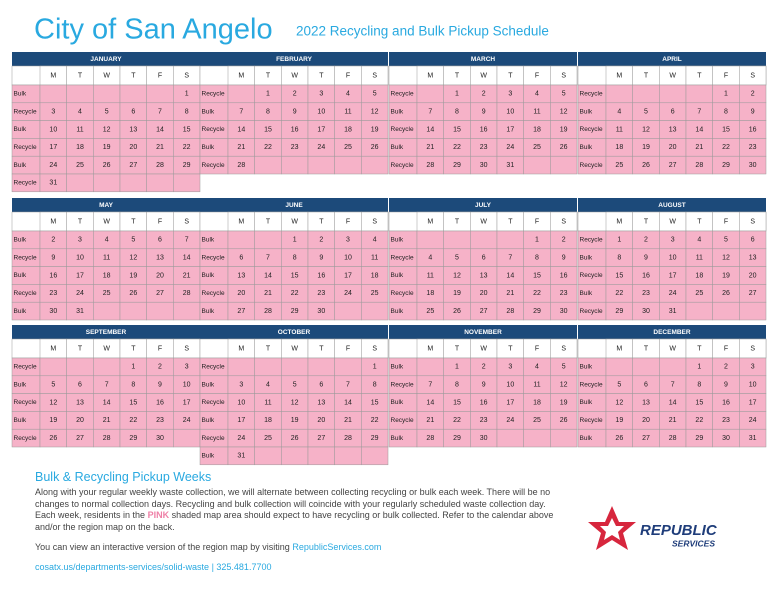 This screenshot has width=771, height=595. What do you see at coordinates (693, 543) in the screenshot?
I see `logo-tagline: SERVICES` at bounding box center [693, 543].